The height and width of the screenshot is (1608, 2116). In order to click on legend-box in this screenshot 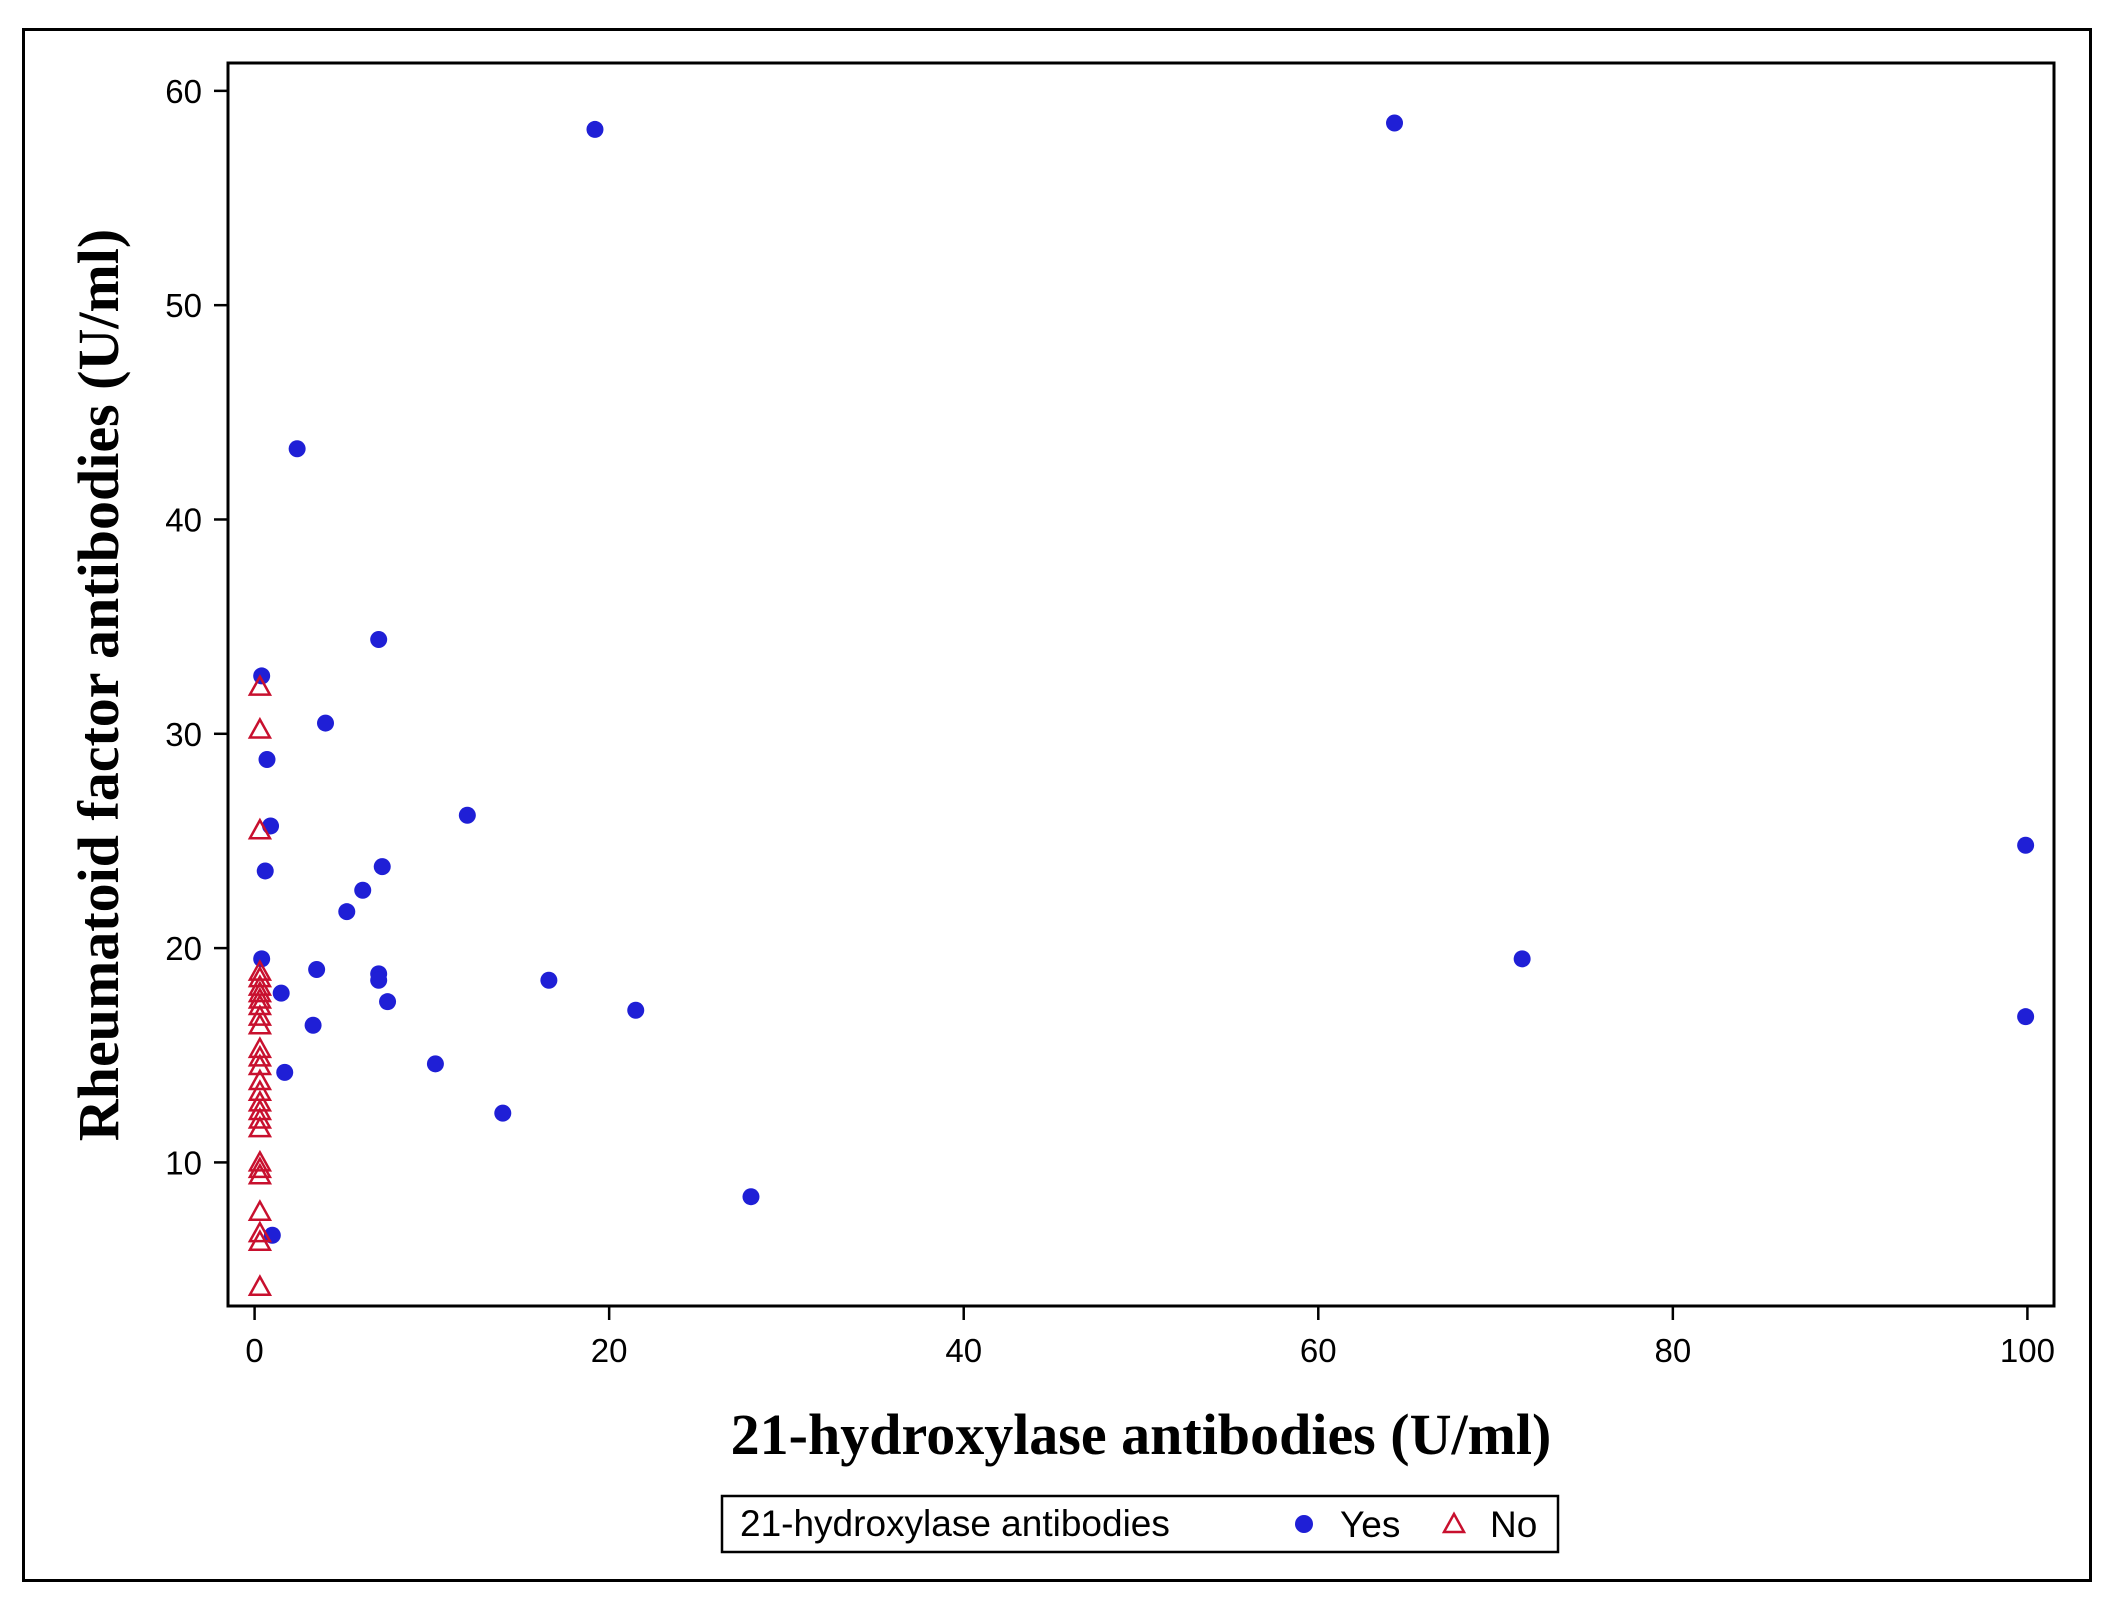, I will do `click(1140, 1524)`.